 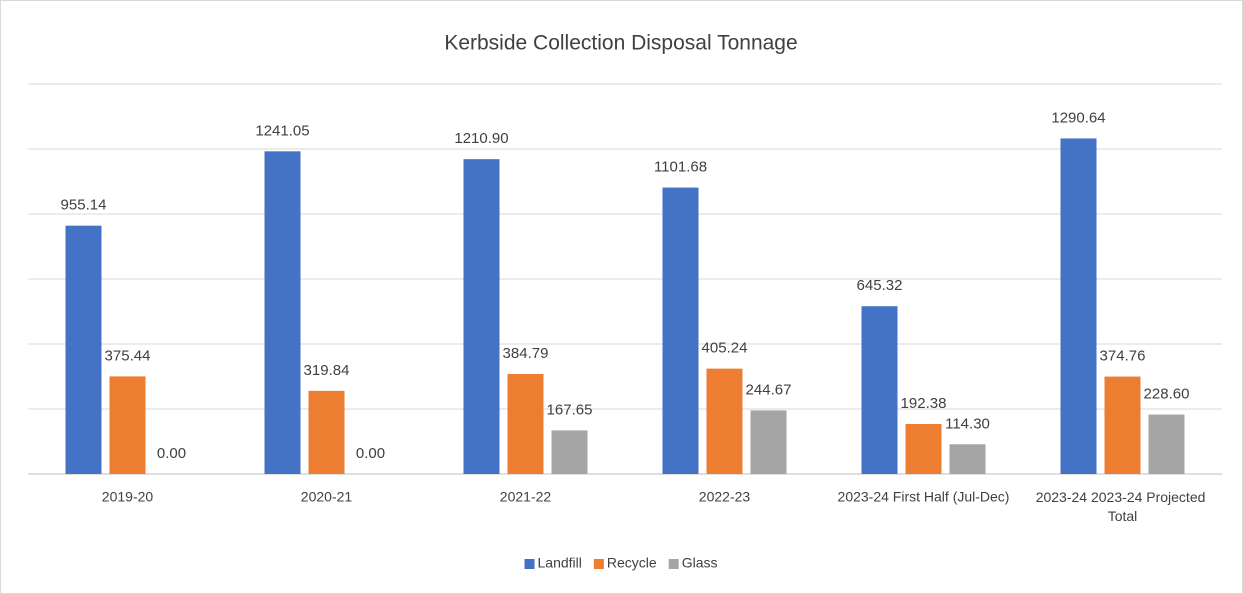 I want to click on x-tick-label: 2020-21, so click(x=327, y=497).